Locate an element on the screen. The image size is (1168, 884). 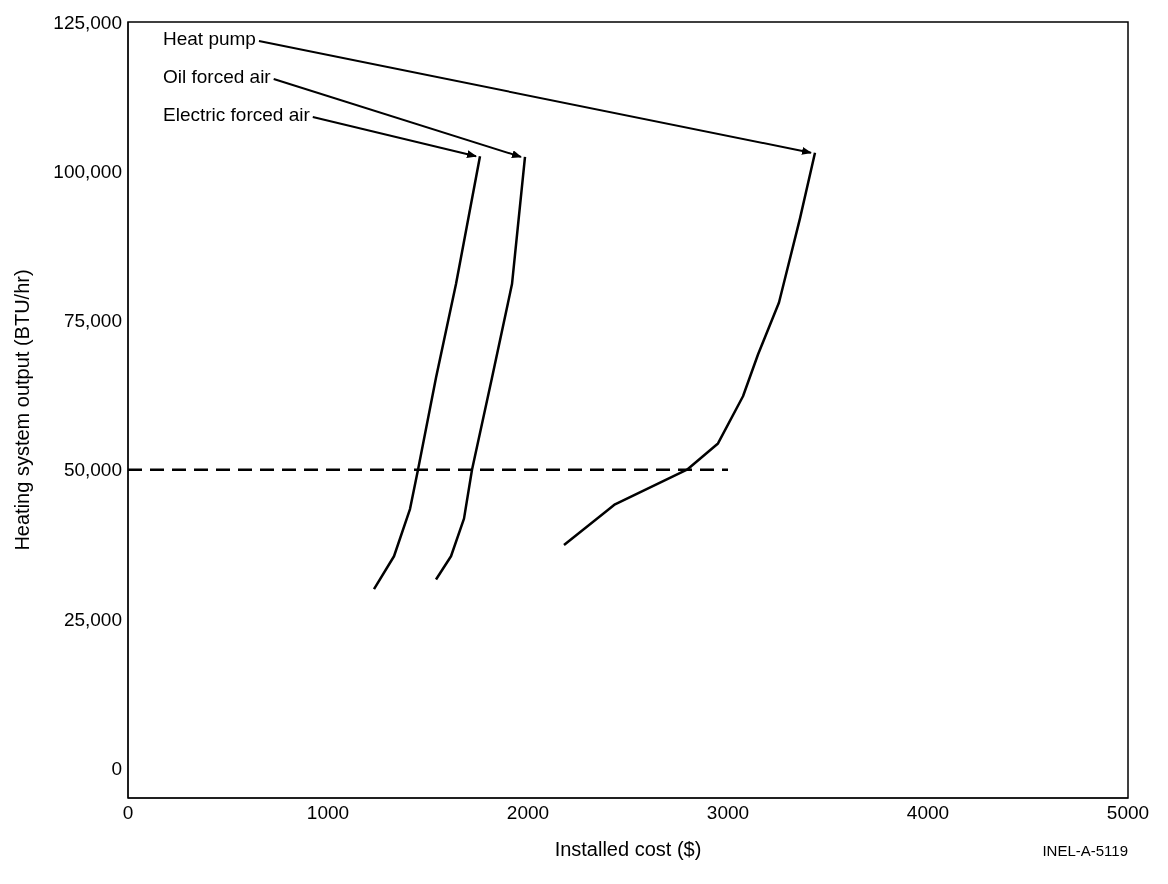
y-tick-label: 75,000 is located at coordinates (92, 321).